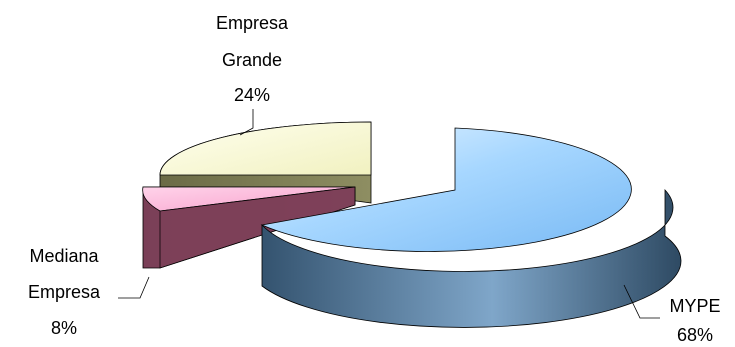 The image size is (735, 347). I want to click on slice-empresa-grande, so click(265, 162).